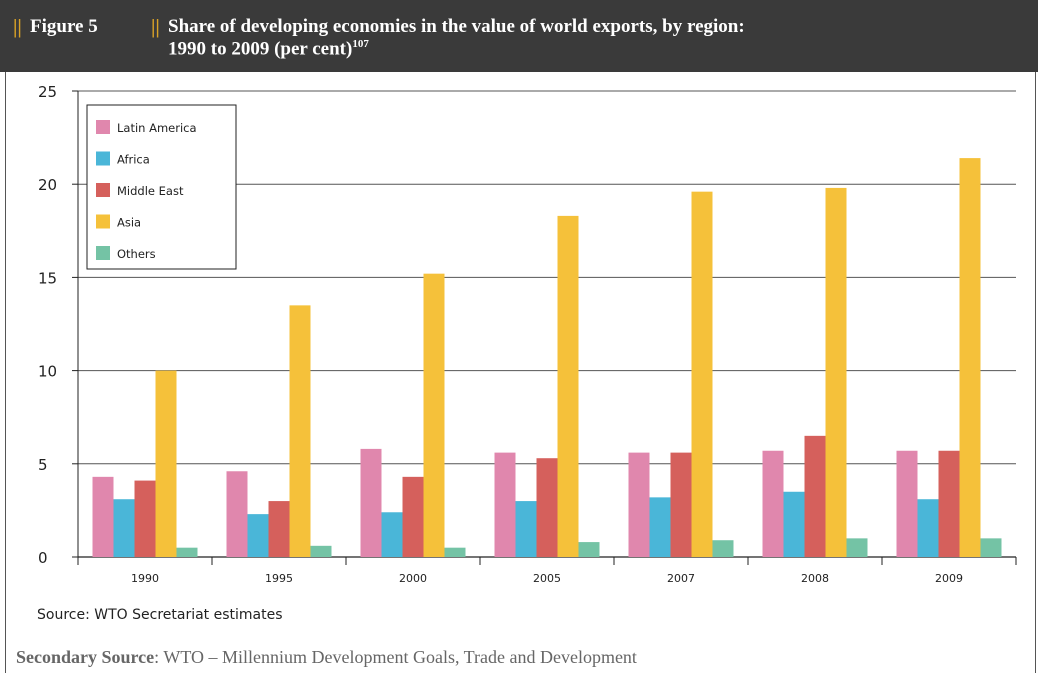 The height and width of the screenshot is (673, 1038). What do you see at coordinates (17, 27) in the screenshot?
I see `figure-marker: ||` at bounding box center [17, 27].